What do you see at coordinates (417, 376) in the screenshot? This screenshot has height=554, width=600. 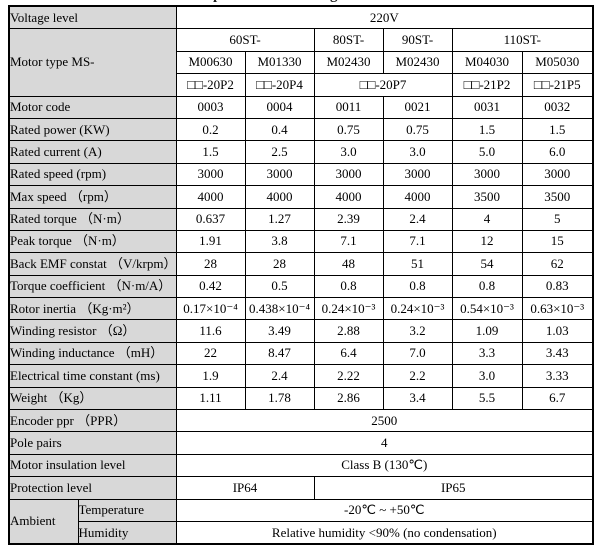 I see `spec-value: 2.2` at bounding box center [417, 376].